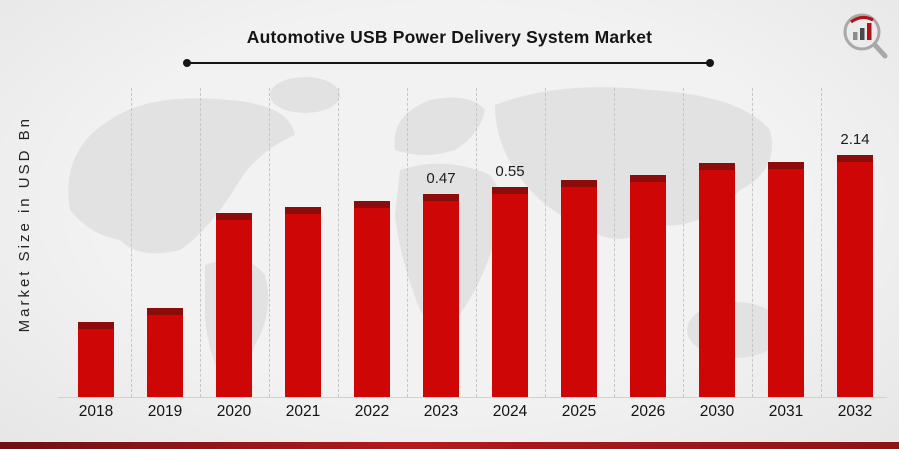 This screenshot has width=899, height=449. Describe the element at coordinates (303, 302) in the screenshot. I see `bar-2021` at that location.